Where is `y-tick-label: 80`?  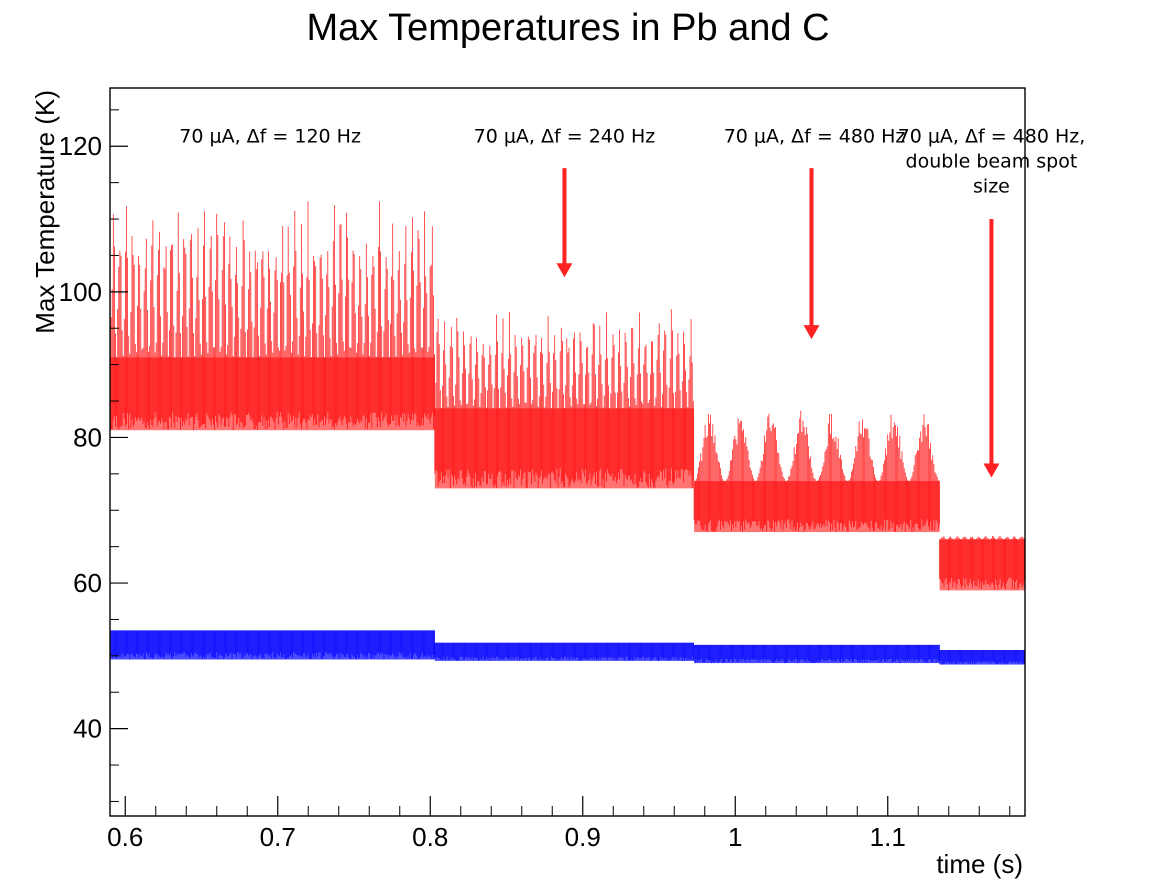 y-tick-label: 80 is located at coordinates (87, 437).